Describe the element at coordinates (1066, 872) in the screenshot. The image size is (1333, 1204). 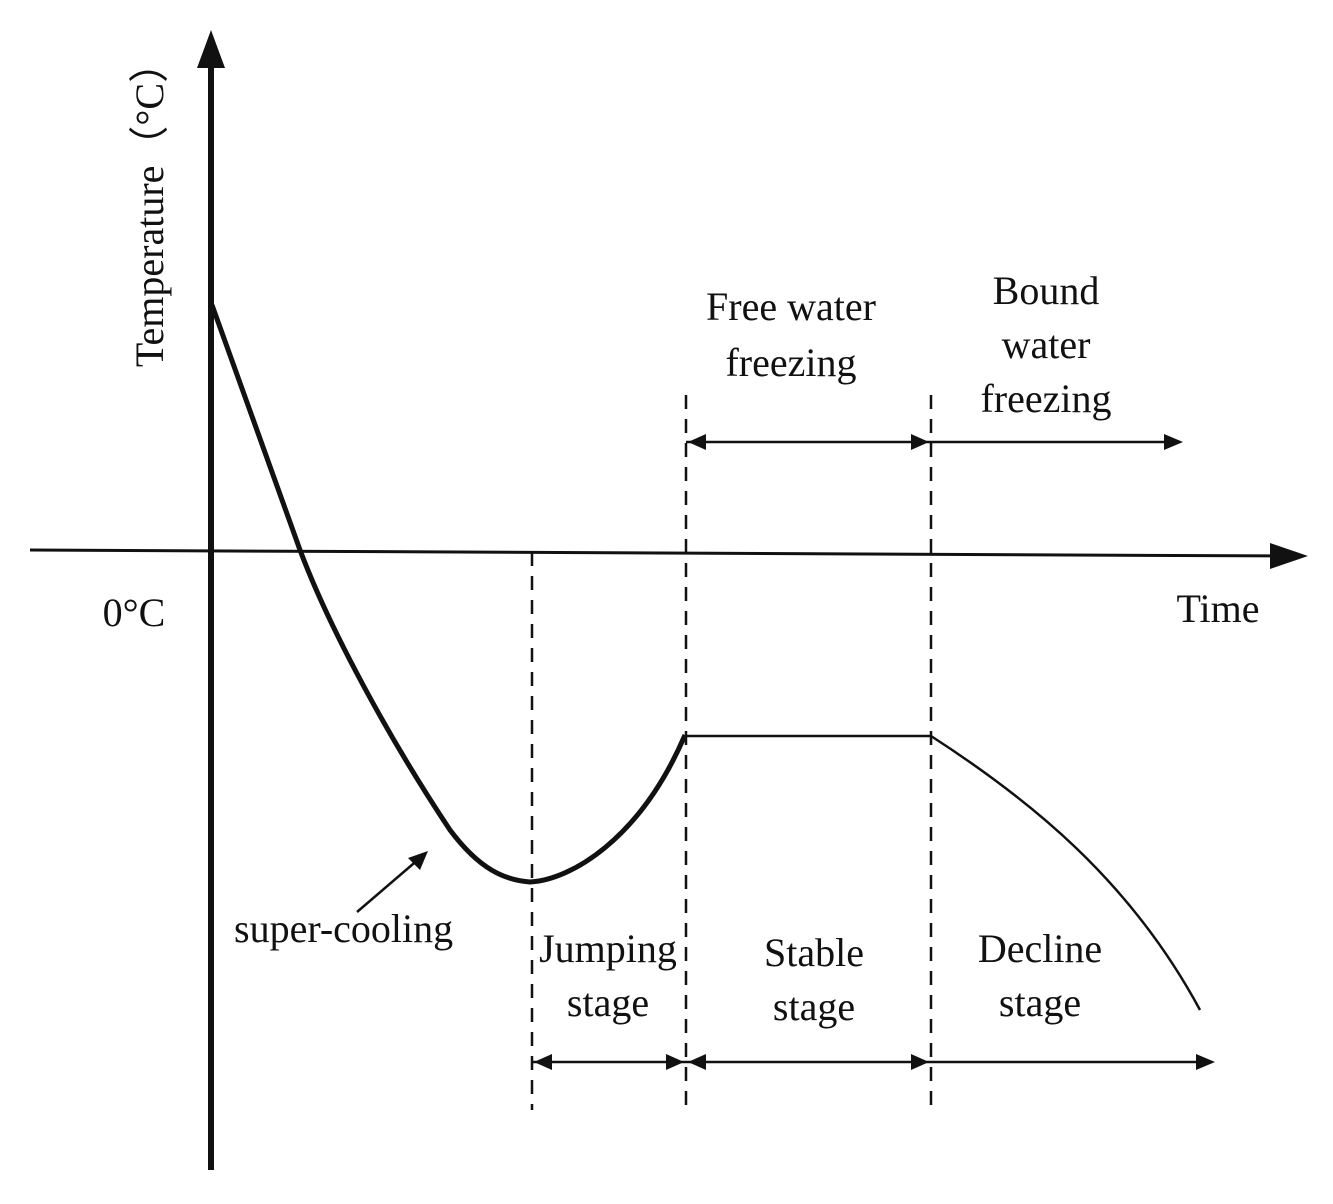
I see `curve-decline` at that location.